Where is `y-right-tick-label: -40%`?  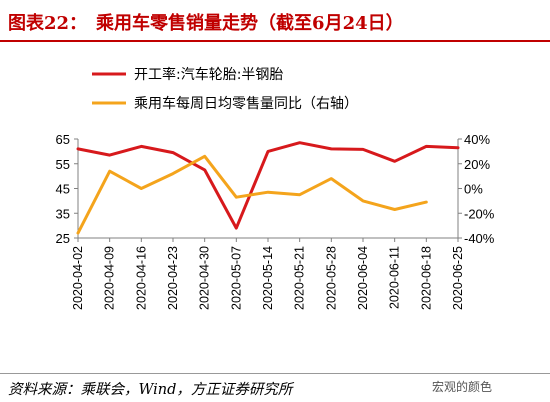
y-right-tick-label: -40% is located at coordinates (479, 238).